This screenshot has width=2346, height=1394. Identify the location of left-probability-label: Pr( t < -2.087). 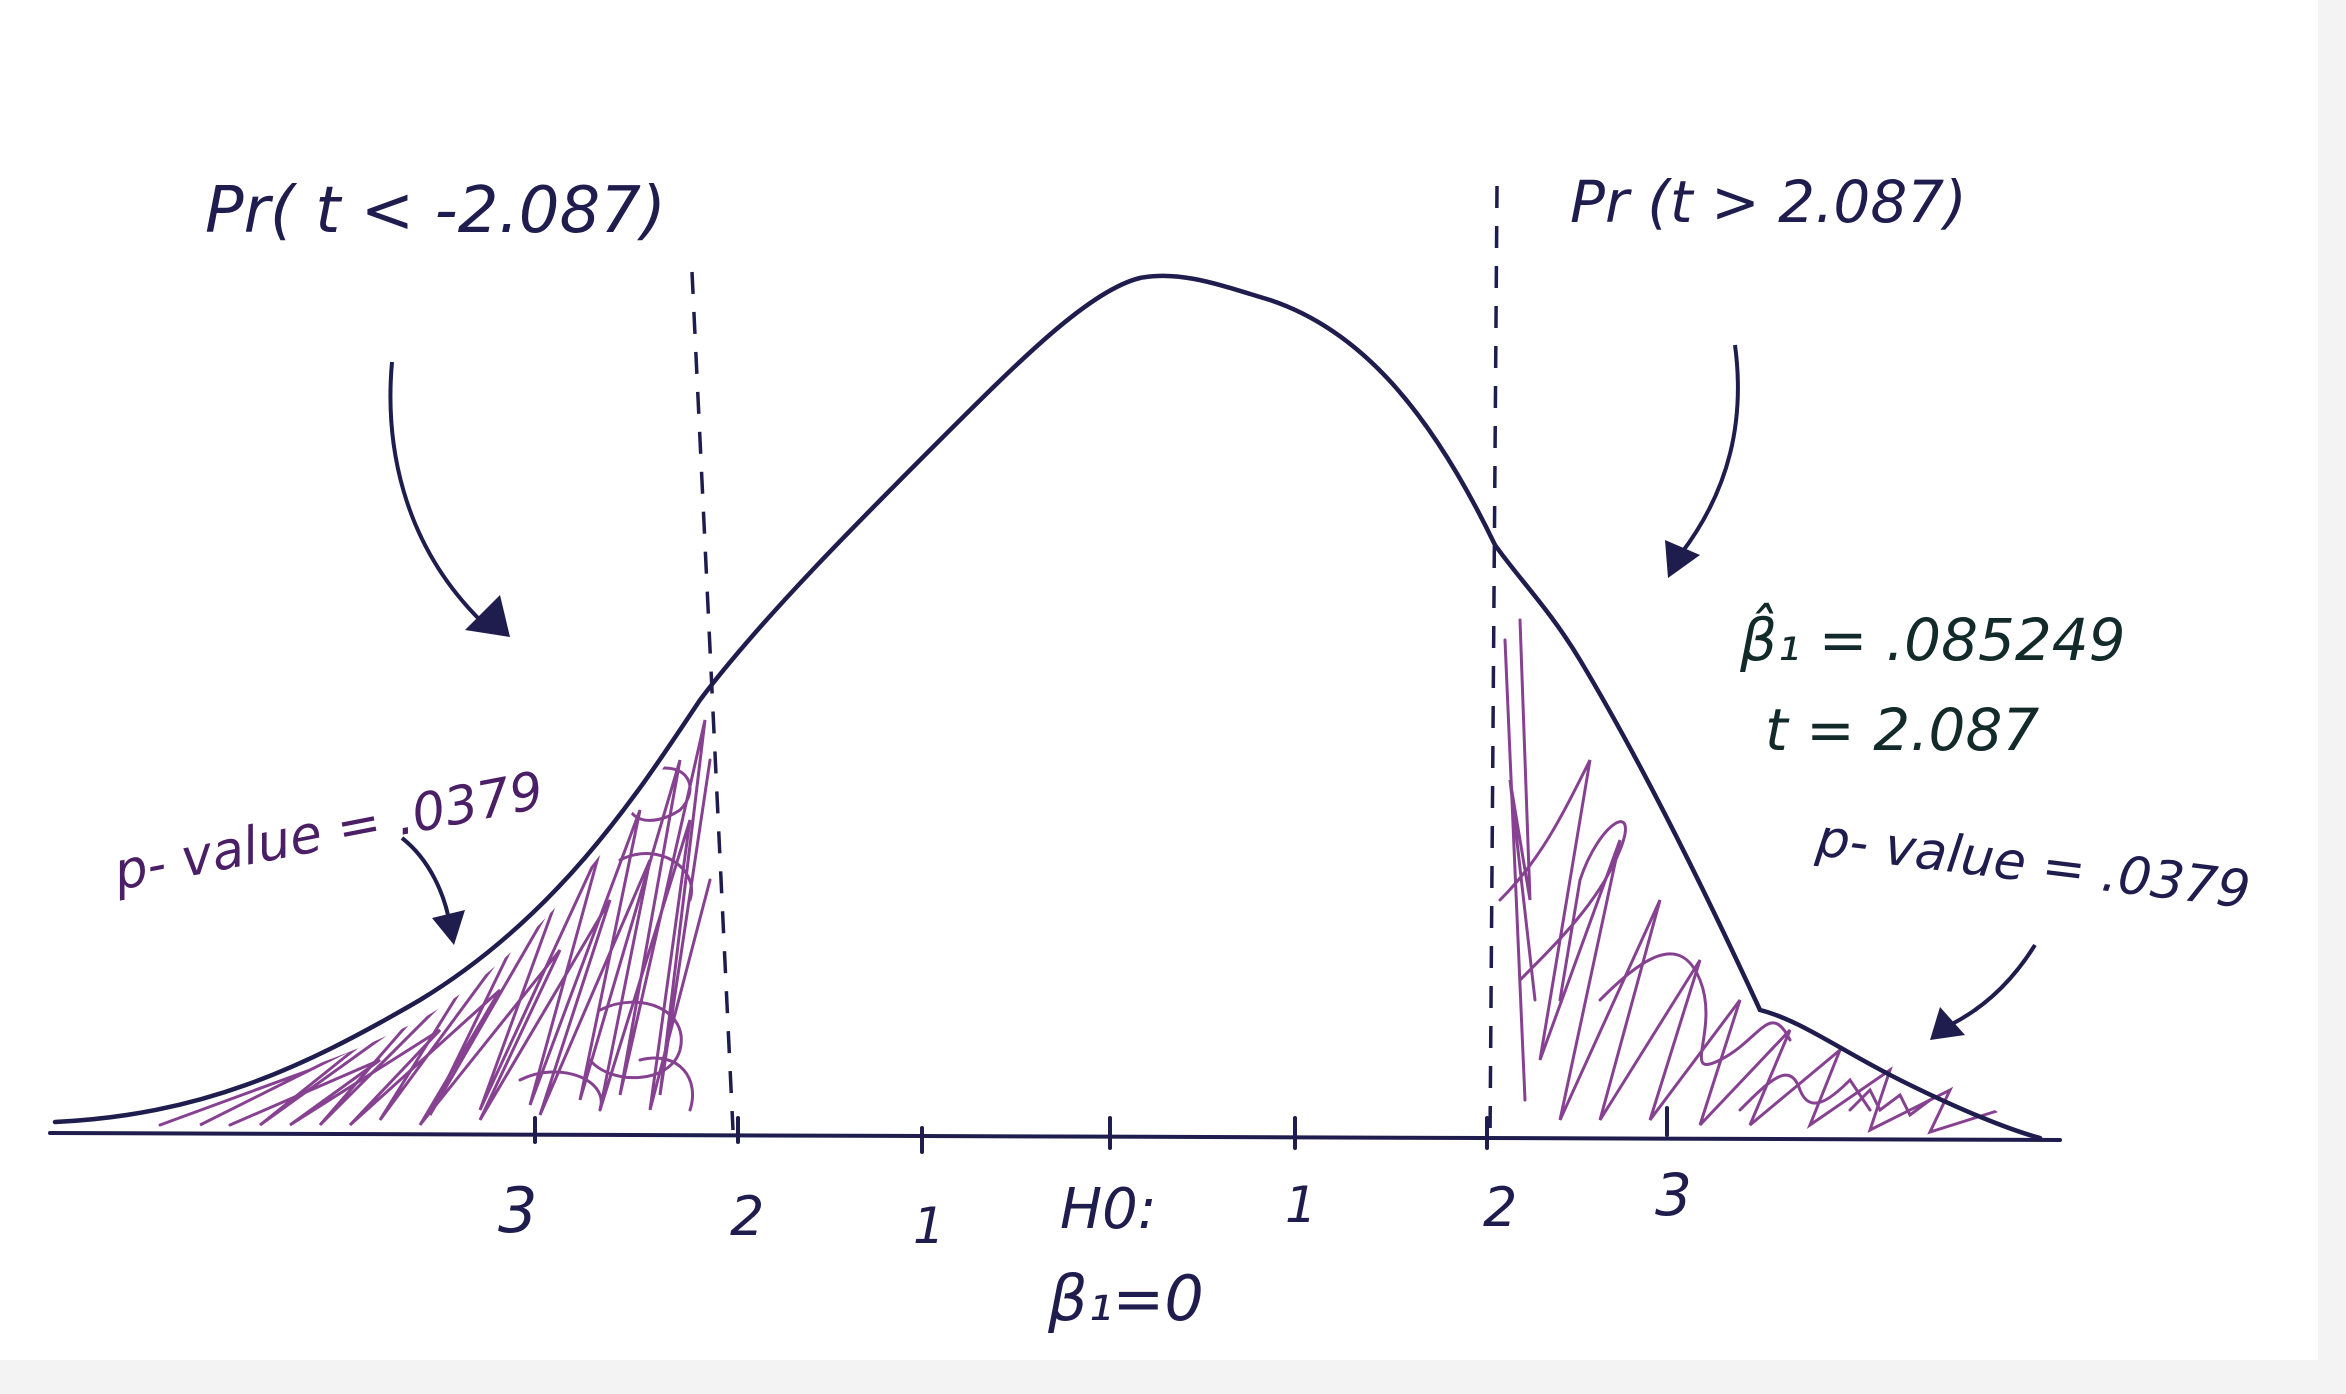
(435, 211).